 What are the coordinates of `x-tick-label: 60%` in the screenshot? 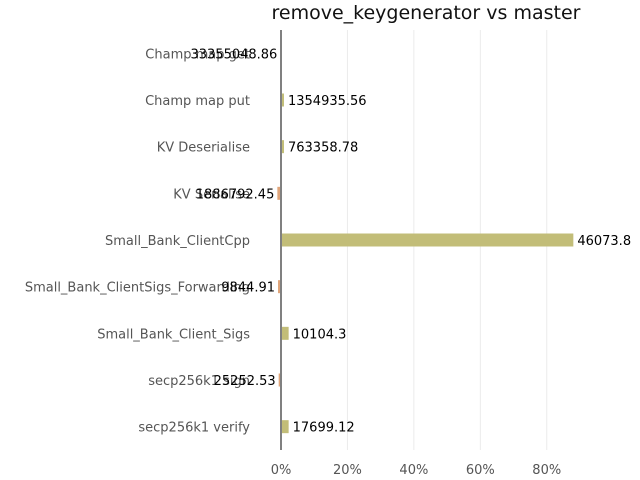 It's located at (480, 470).